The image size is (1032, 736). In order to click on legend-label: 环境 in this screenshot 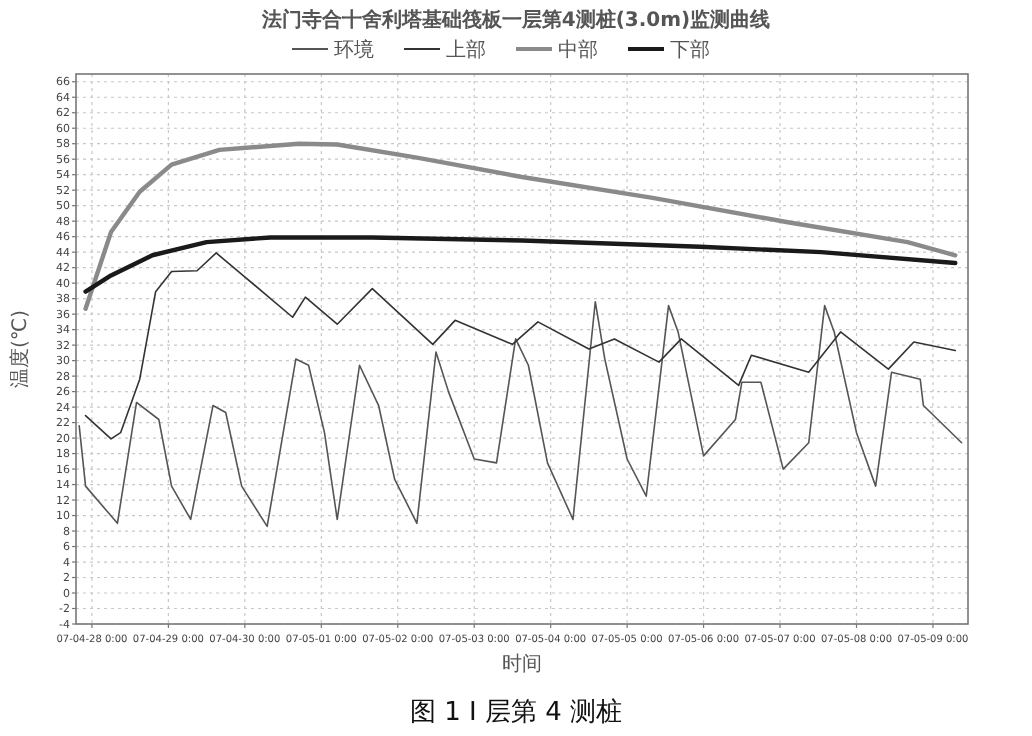, I will do `click(354, 50)`.